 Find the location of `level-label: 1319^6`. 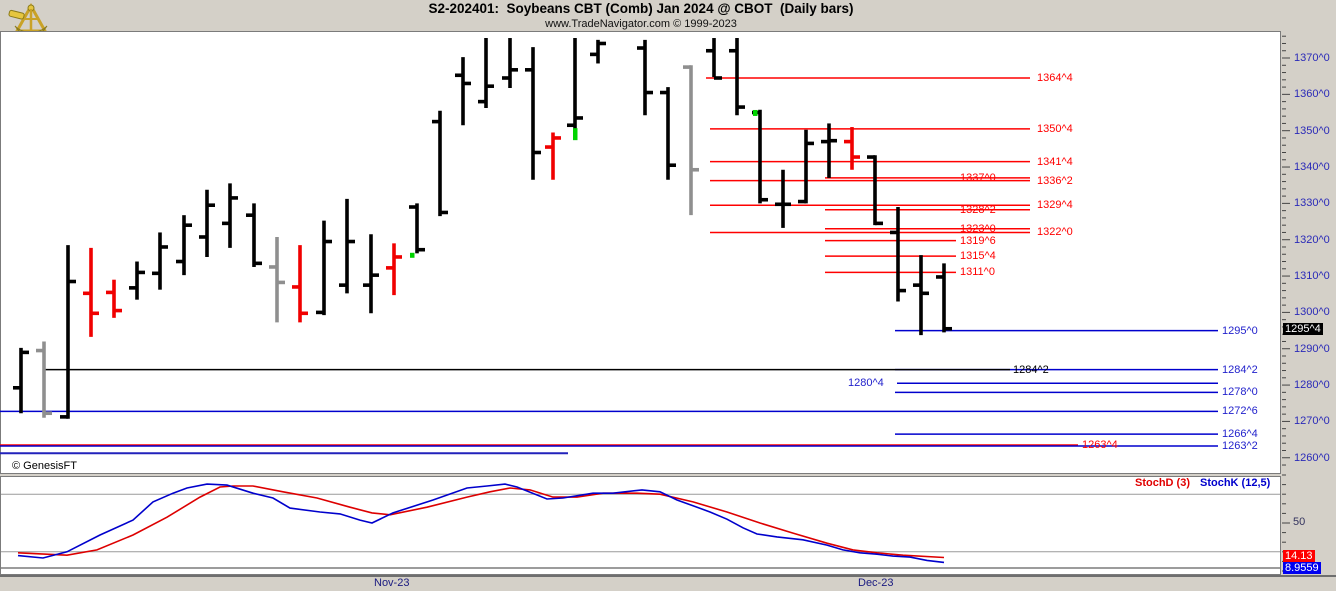

level-label: 1319^6 is located at coordinates (978, 240).